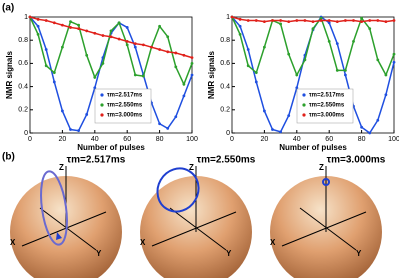 Image resolution: width=399 pixels, height=278 pixels. Describe the element at coordinates (96, 160) in the screenshot. I see `sphere-title: τm=2.517ms` at that location.